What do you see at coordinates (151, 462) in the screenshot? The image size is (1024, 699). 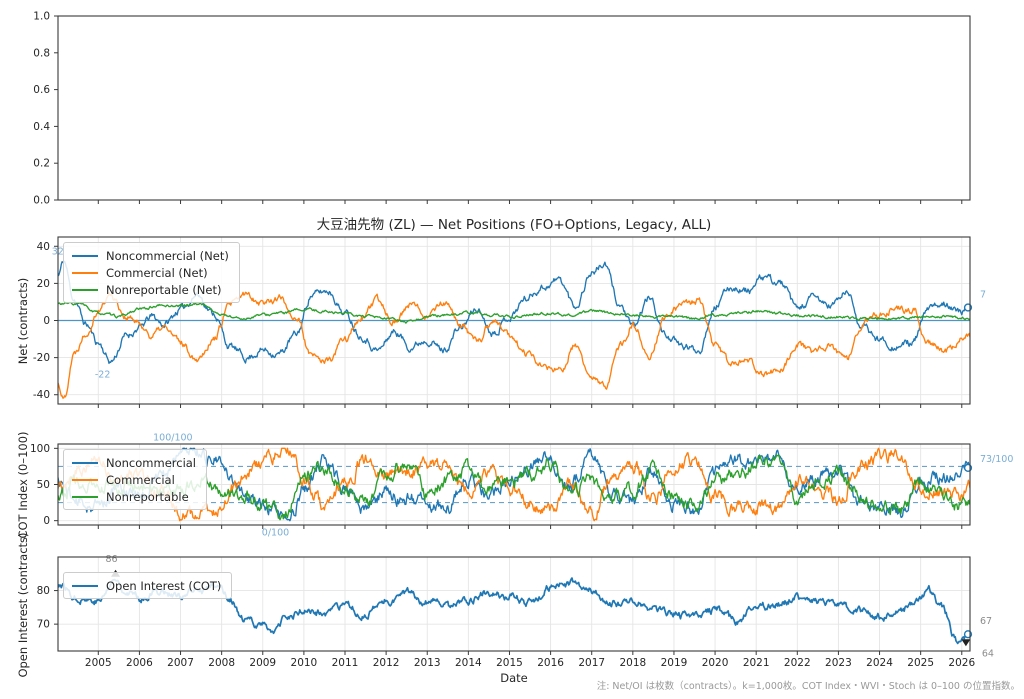 I see `legend-label: Noncommercial` at bounding box center [151, 462].